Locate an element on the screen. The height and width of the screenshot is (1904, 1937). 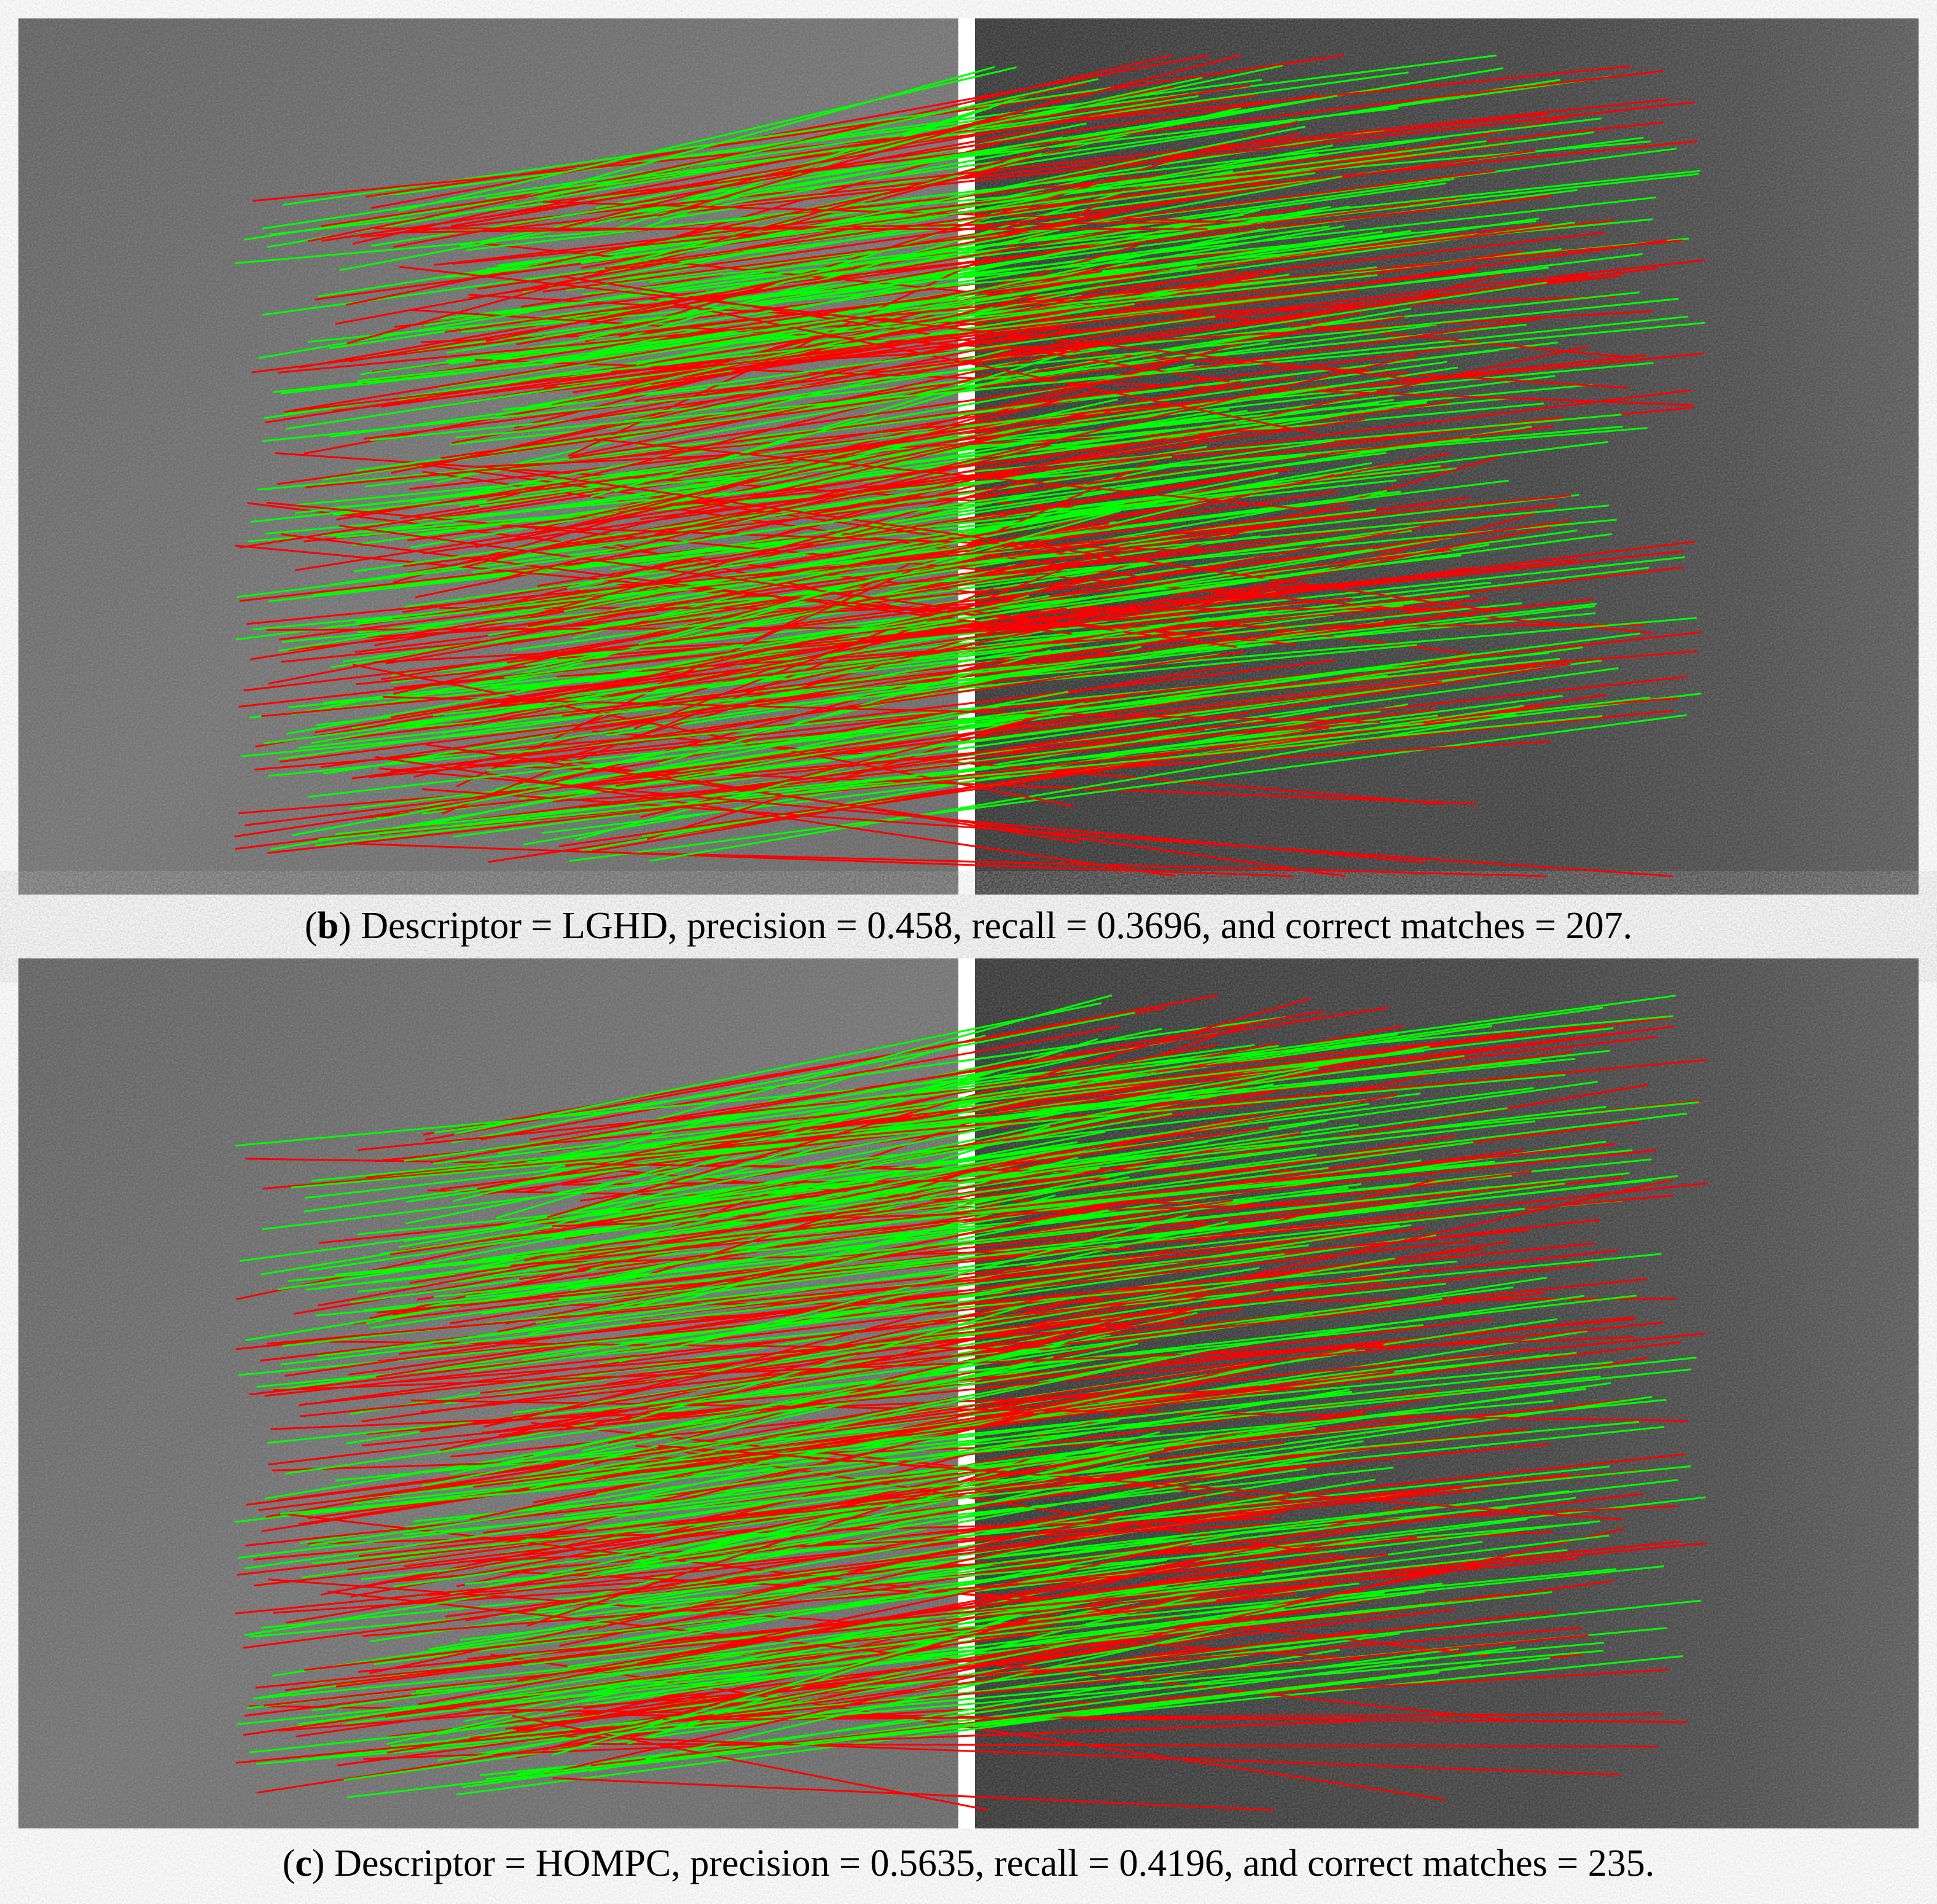
label-close: ) is located at coordinates (344, 926).